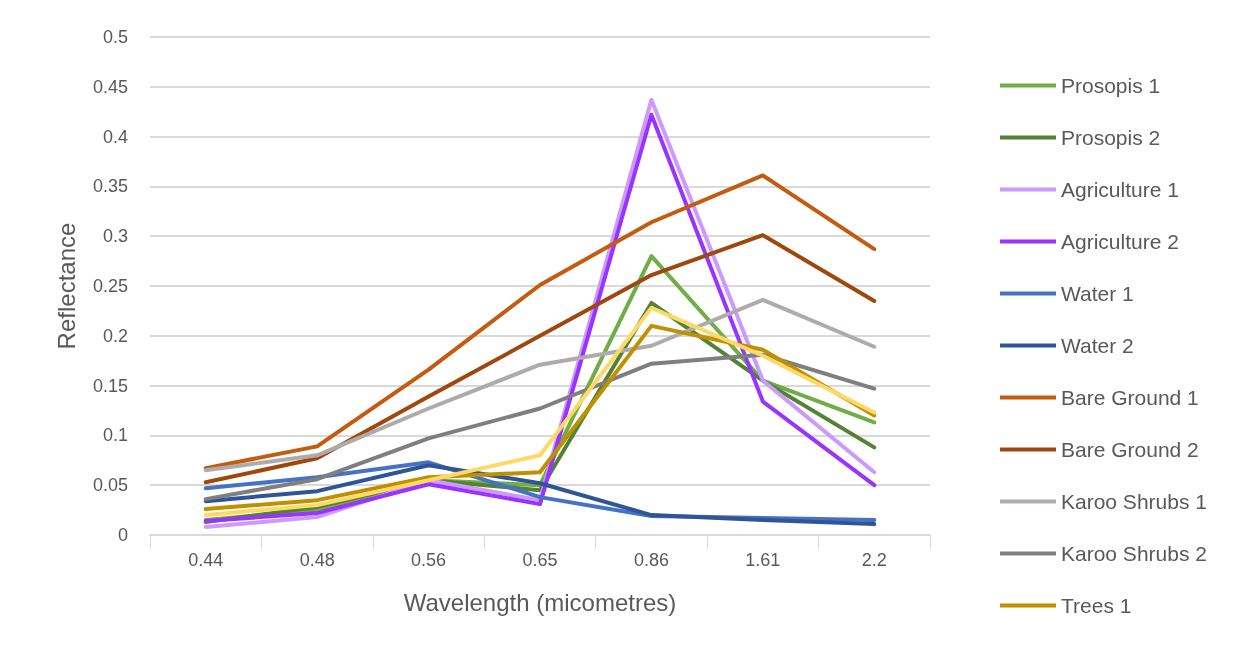 The image size is (1253, 654). Describe the element at coordinates (1111, 85) in the screenshot. I see `legend-label: Prosopis 1` at that location.